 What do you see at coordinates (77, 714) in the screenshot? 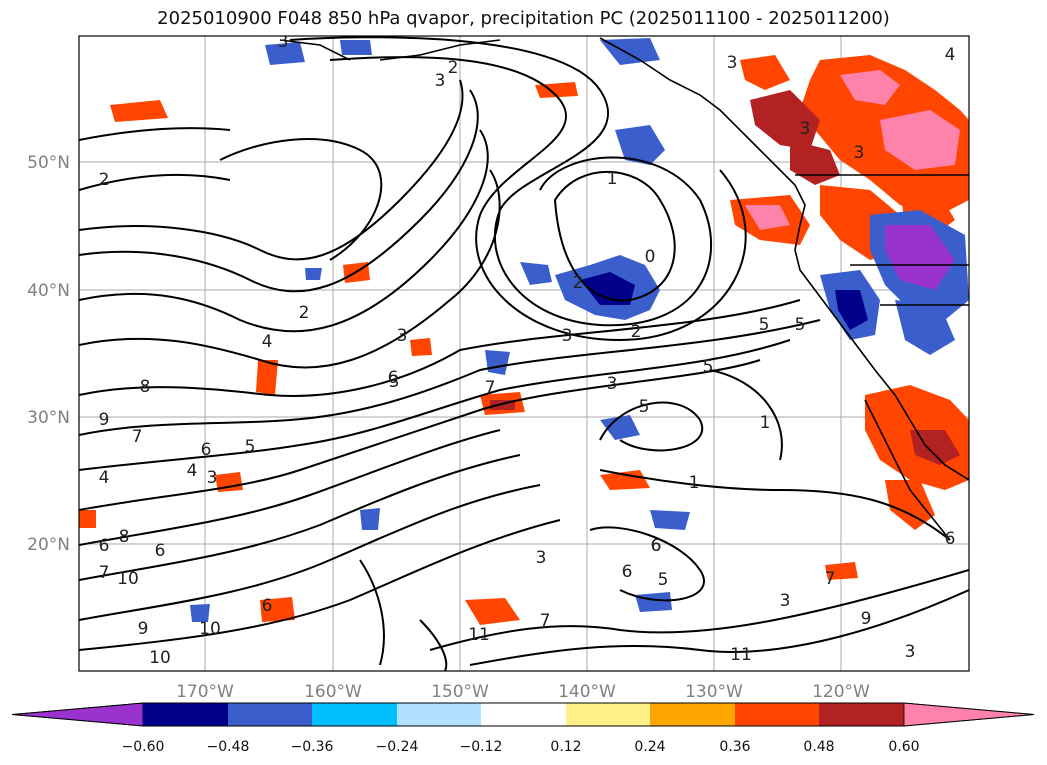
I see `colorbar-extend-min` at bounding box center [77, 714].